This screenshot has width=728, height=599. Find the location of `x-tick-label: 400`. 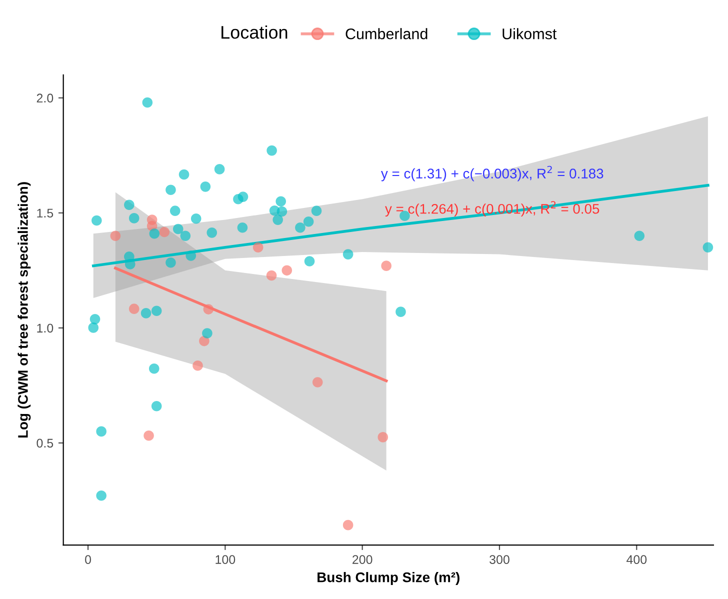

x-tick-label: 400 is located at coordinates (636, 559).